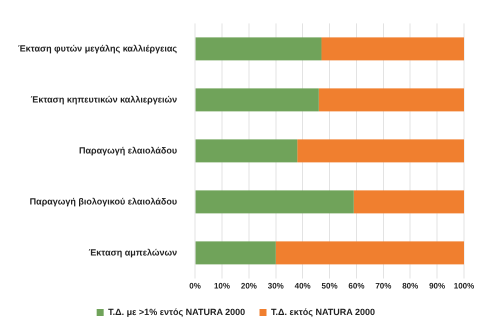  I want to click on x-tick-label: 20%, so click(248, 285).